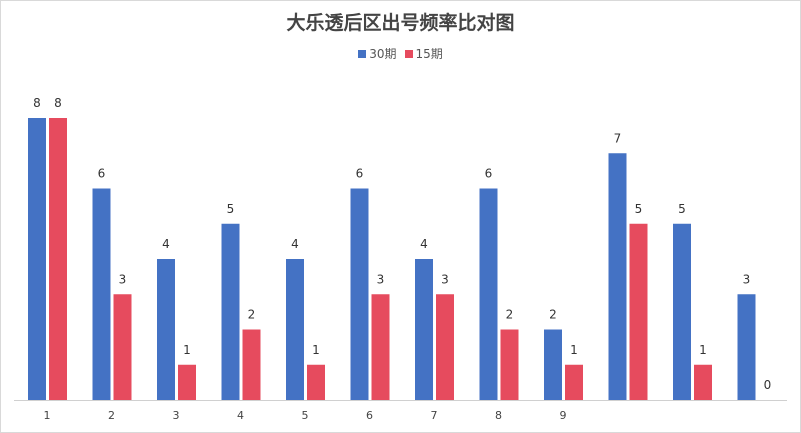 This screenshot has width=801, height=433. I want to click on x-tick-label-1: 1, so click(47, 415).